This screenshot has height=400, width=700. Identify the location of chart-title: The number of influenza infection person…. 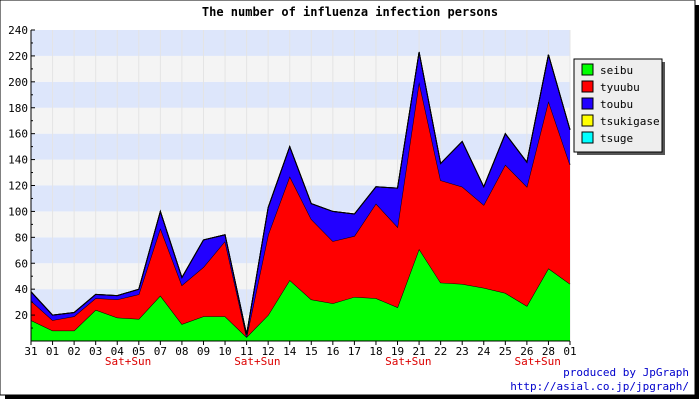
(350, 12).